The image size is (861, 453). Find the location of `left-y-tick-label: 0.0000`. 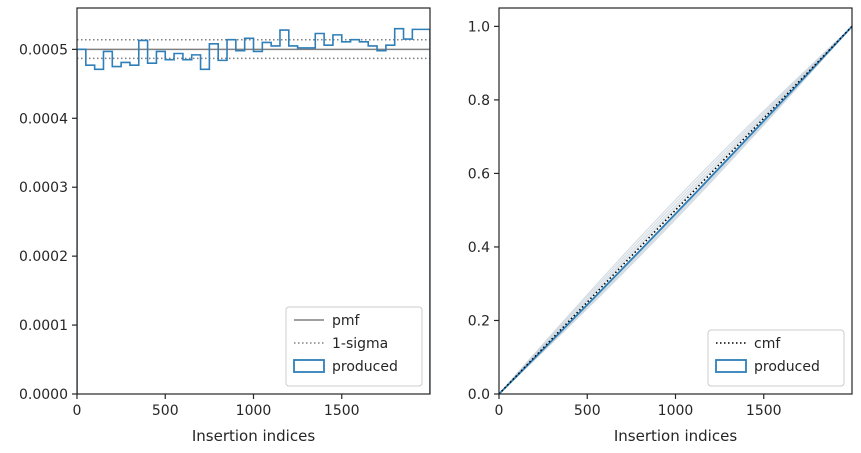

left-y-tick-label: 0.0000 is located at coordinates (43, 395).